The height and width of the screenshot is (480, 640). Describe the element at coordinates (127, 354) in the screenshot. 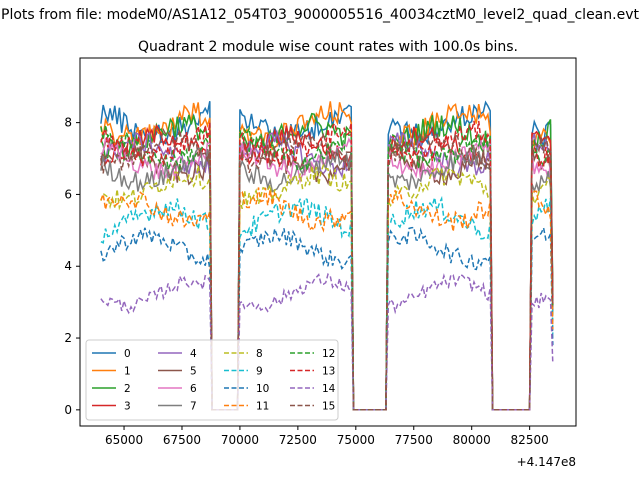

I see `legend-label: 0` at that location.